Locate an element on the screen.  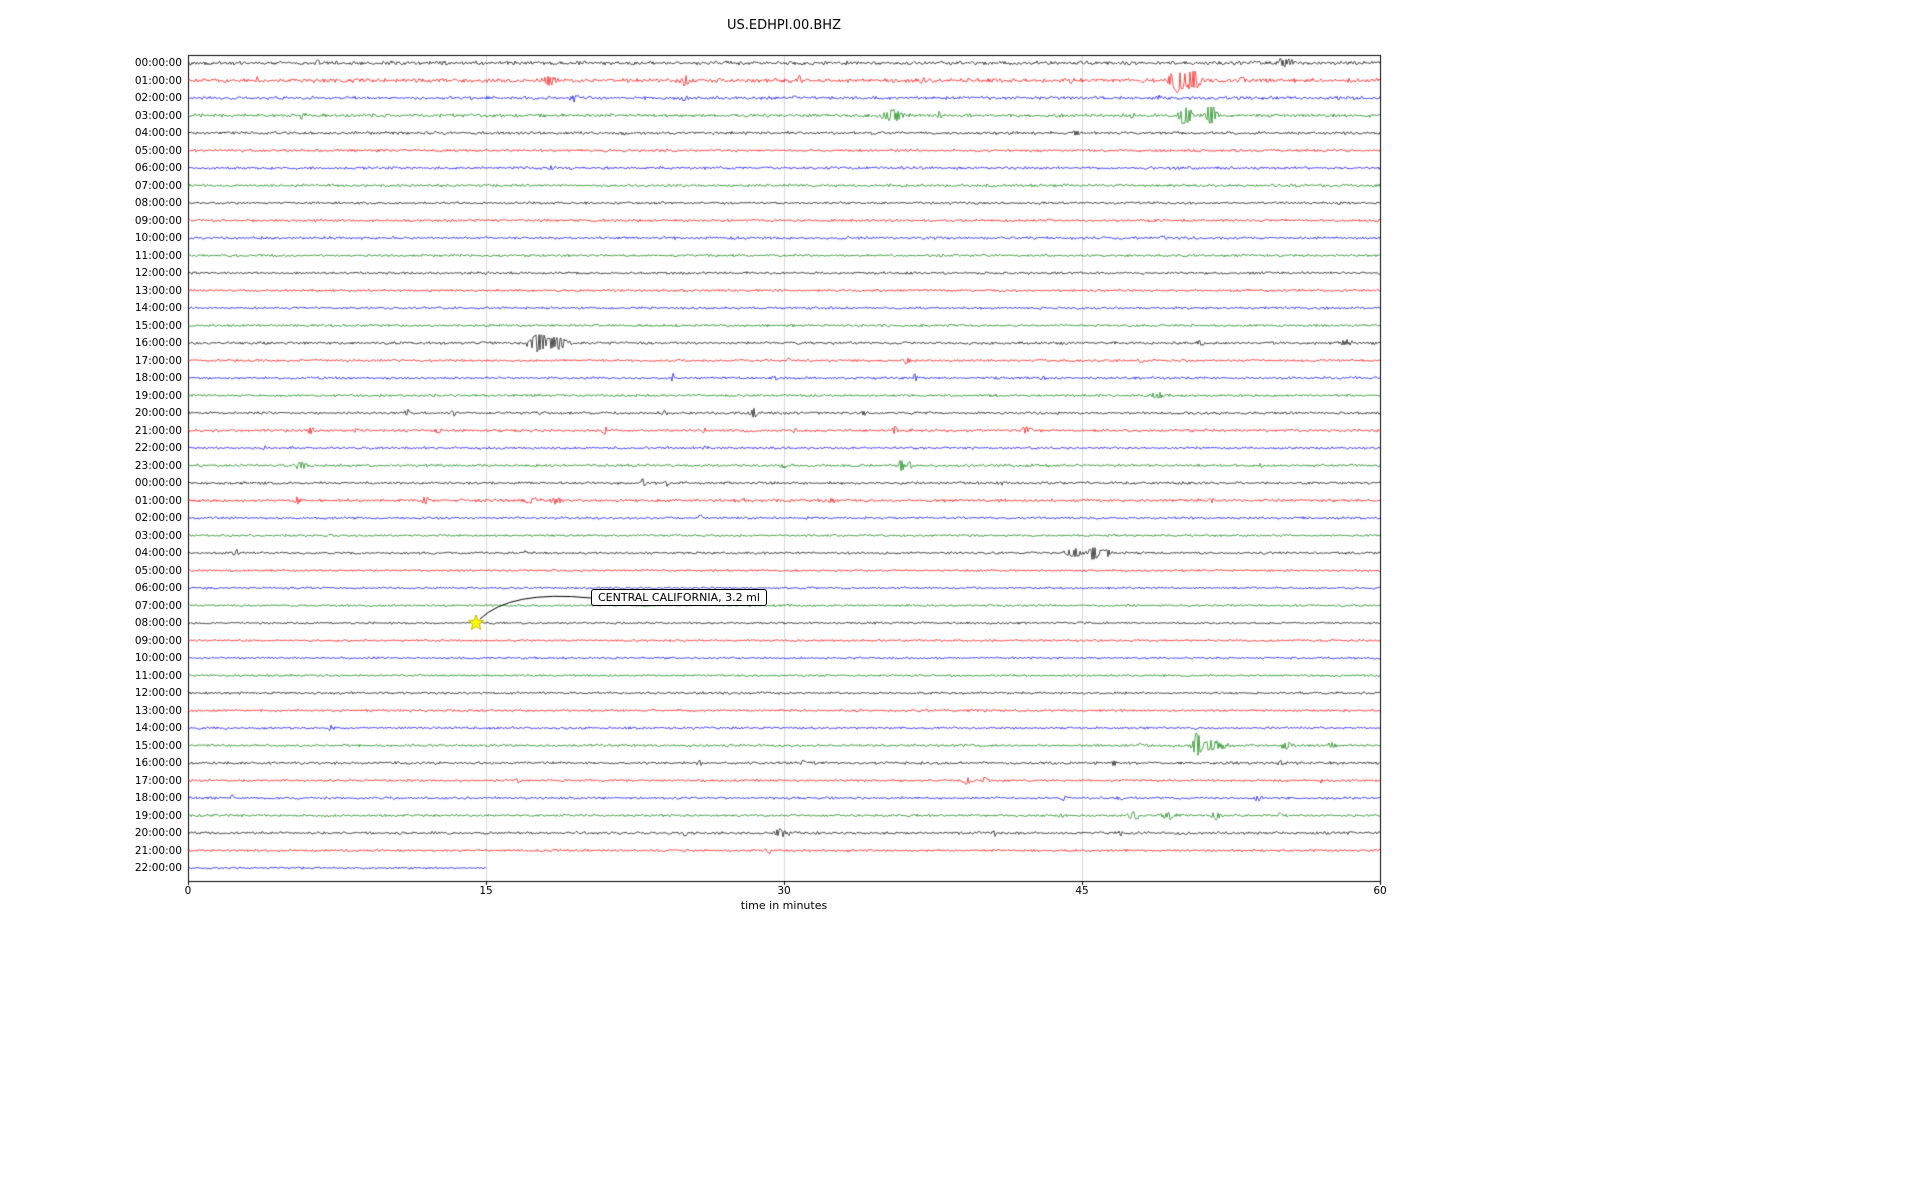
x-tick-label: 45 is located at coordinates (1082, 891).